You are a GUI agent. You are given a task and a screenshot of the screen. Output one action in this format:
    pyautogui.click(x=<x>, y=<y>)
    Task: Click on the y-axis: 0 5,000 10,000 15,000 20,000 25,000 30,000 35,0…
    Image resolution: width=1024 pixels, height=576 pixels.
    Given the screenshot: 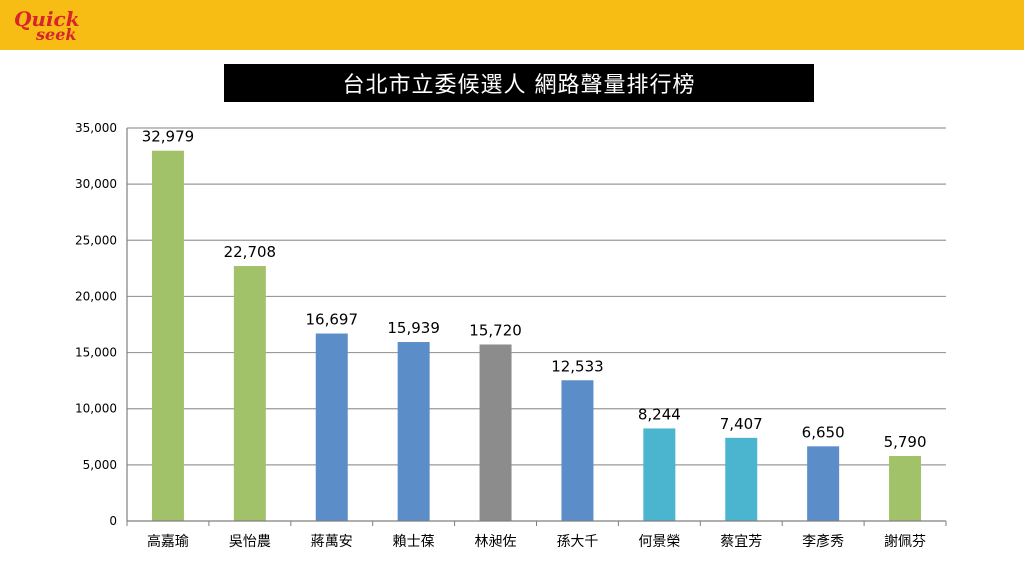 What is the action you would take?
    pyautogui.click(x=101, y=324)
    